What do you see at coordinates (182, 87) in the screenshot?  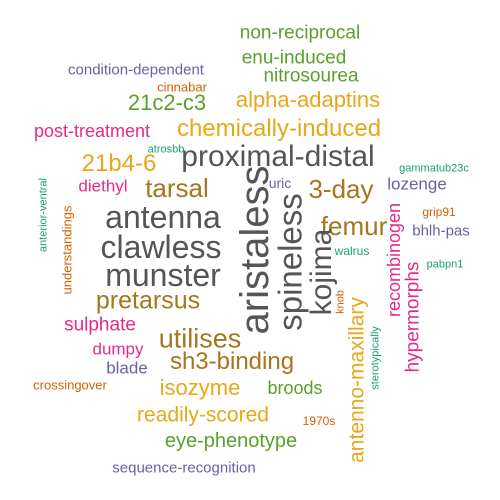 I see `word-cinnabar: cinnabar` at bounding box center [182, 87].